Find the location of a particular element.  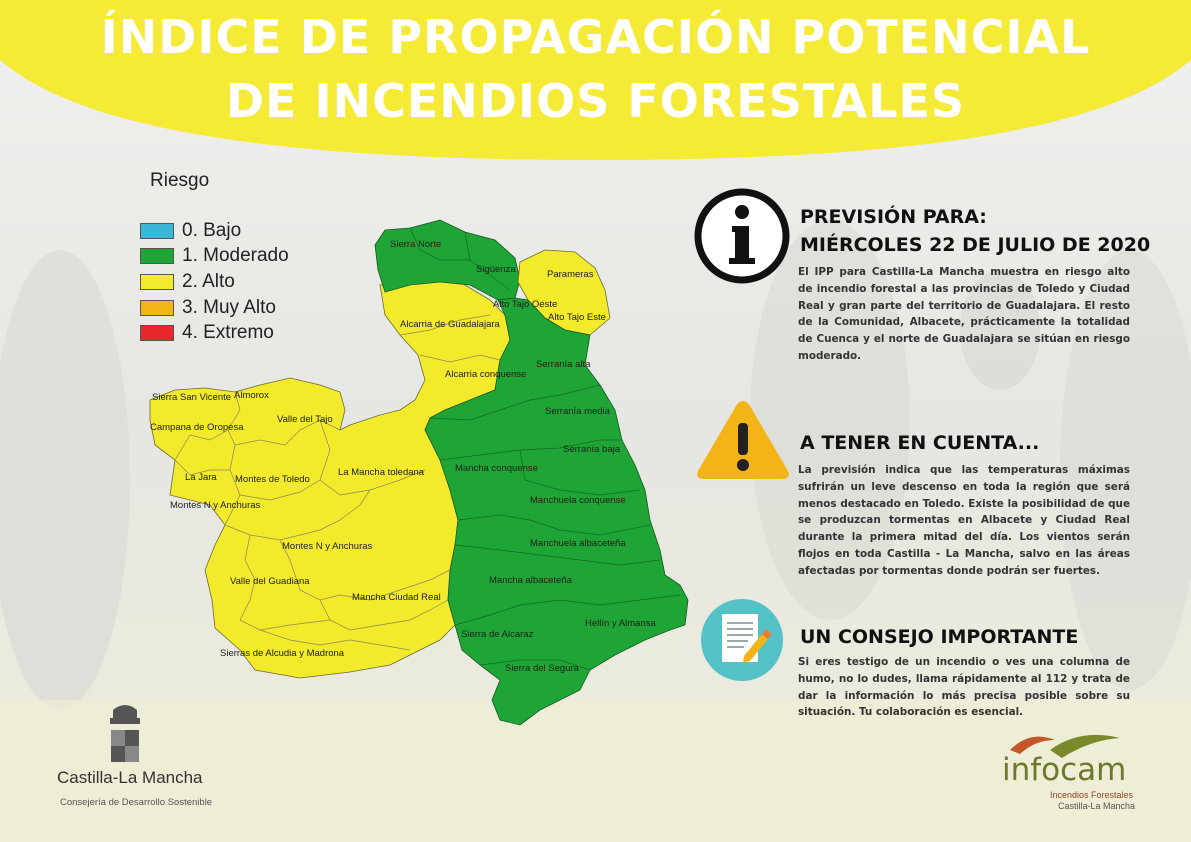

castilla-la-mancha-logo-icon is located at coordinates (125, 733).